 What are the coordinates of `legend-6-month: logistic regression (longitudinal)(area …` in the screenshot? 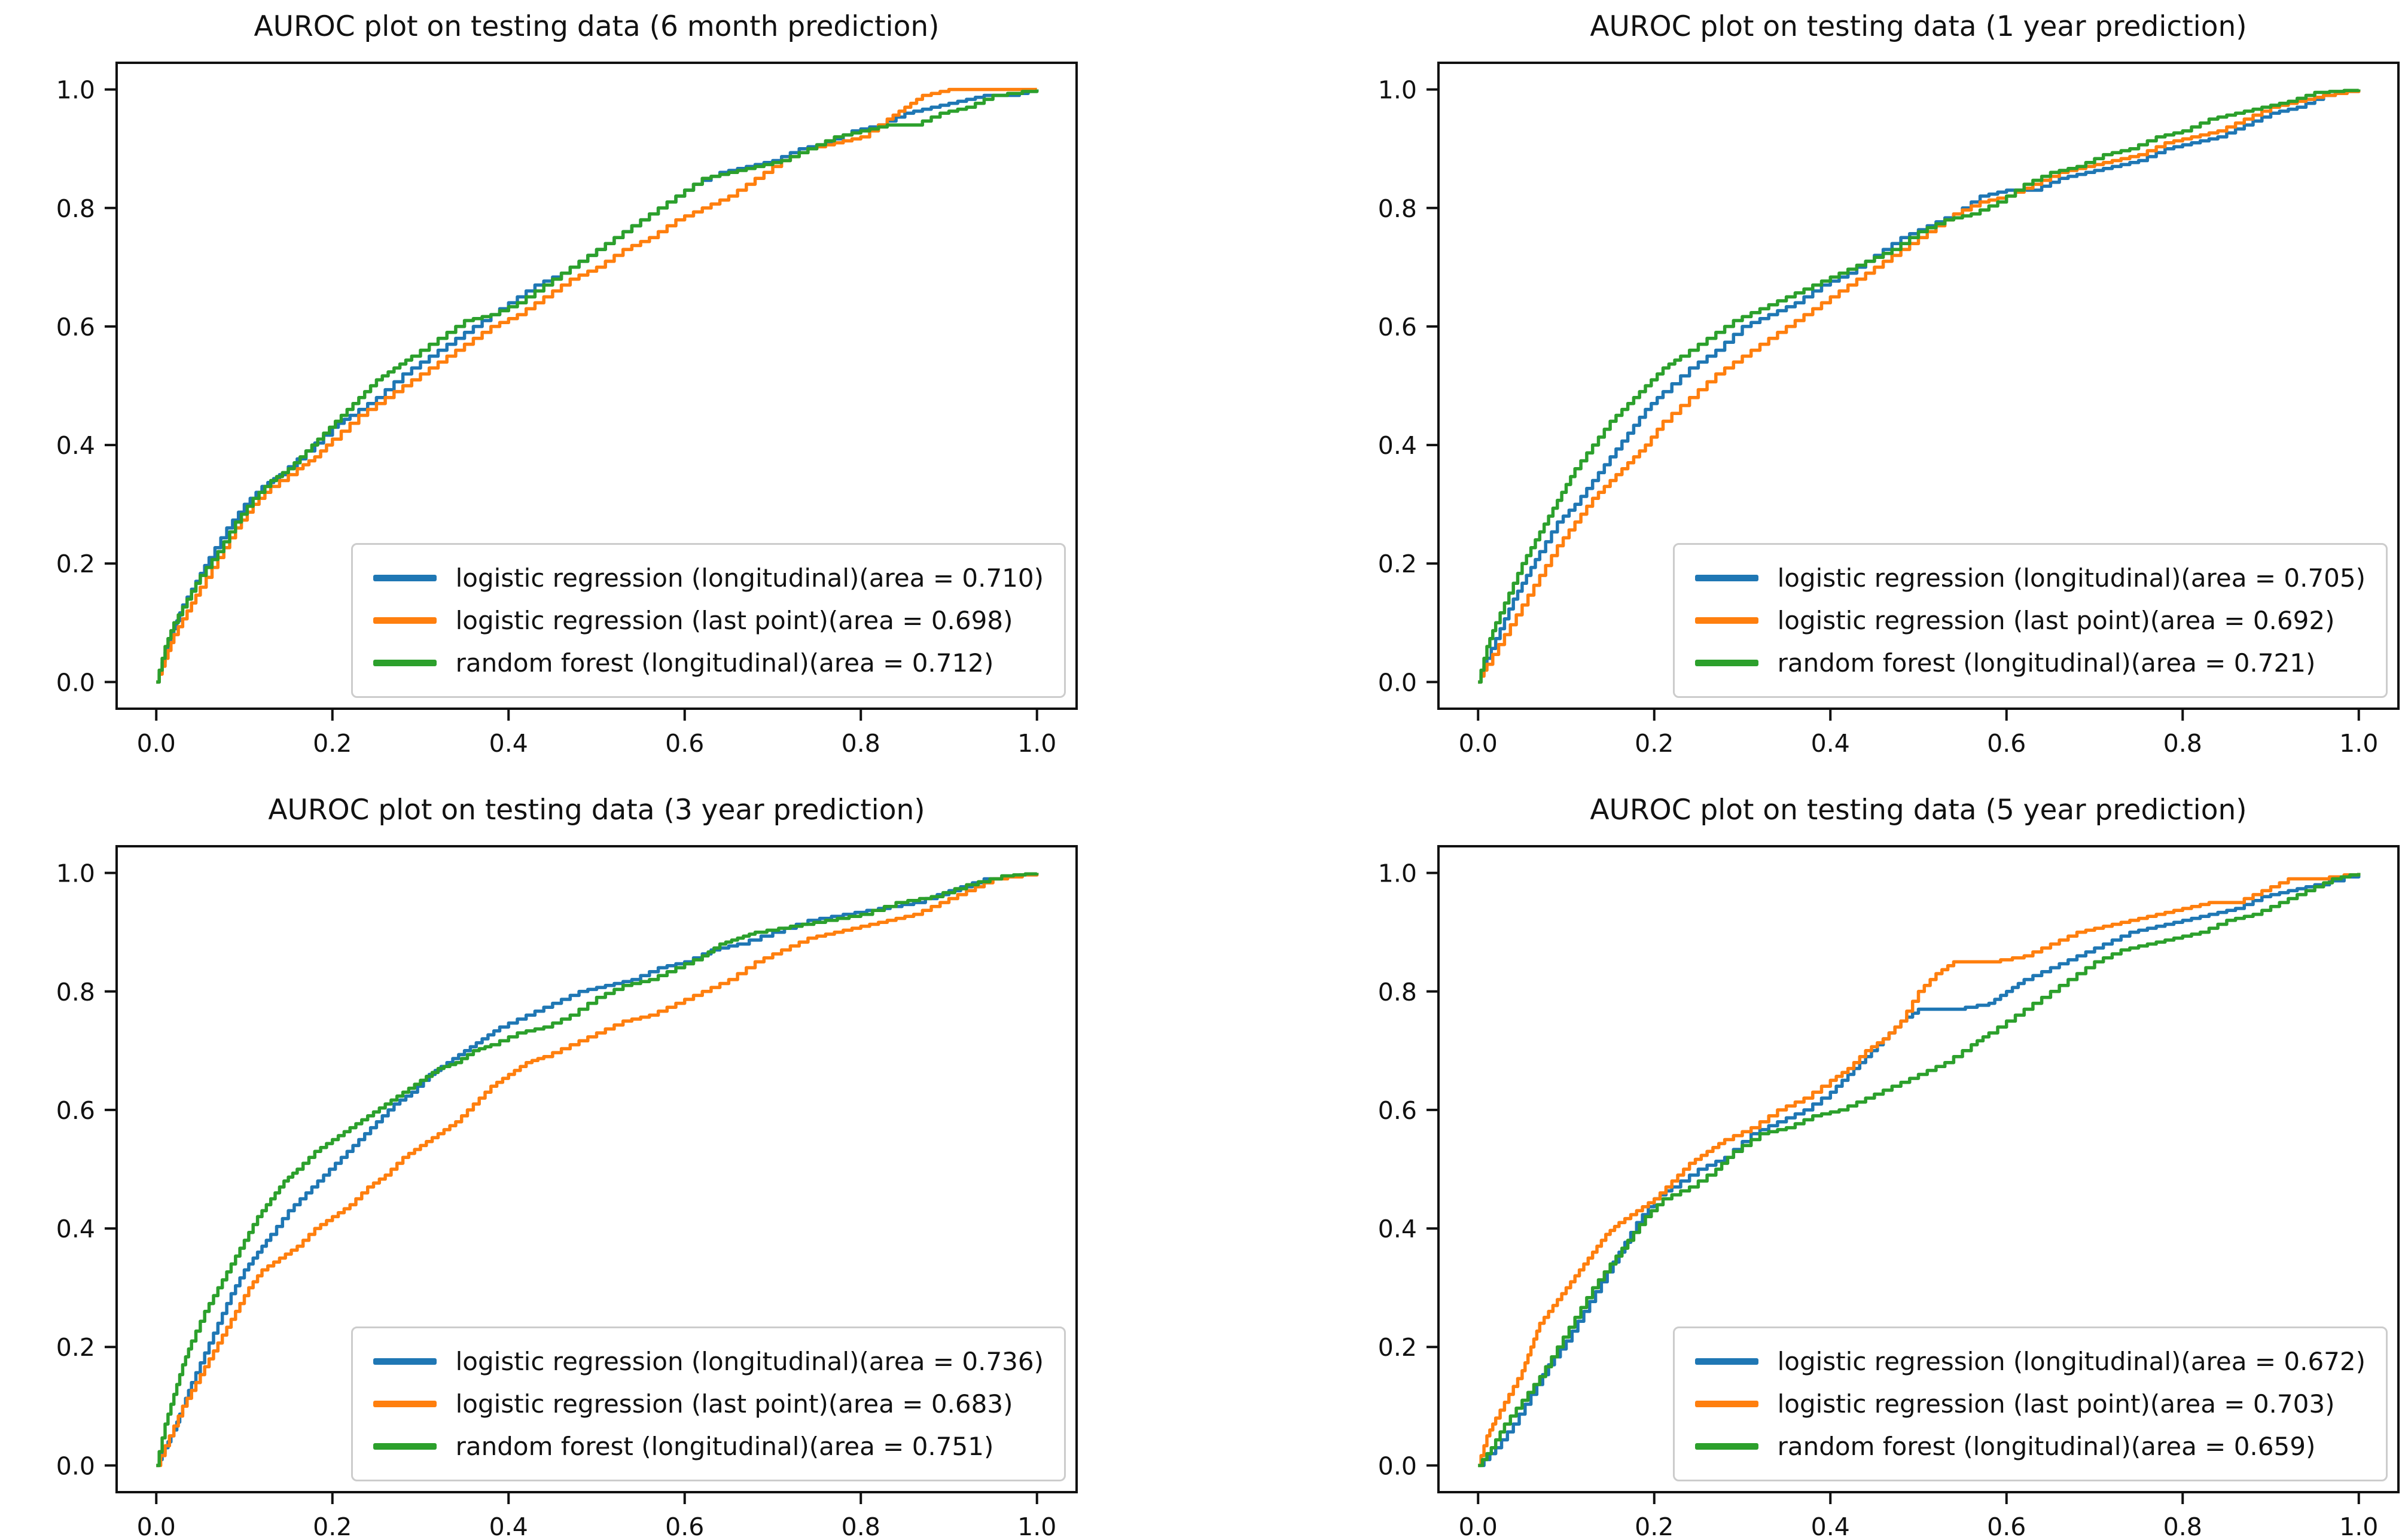 It's located at (708, 620).